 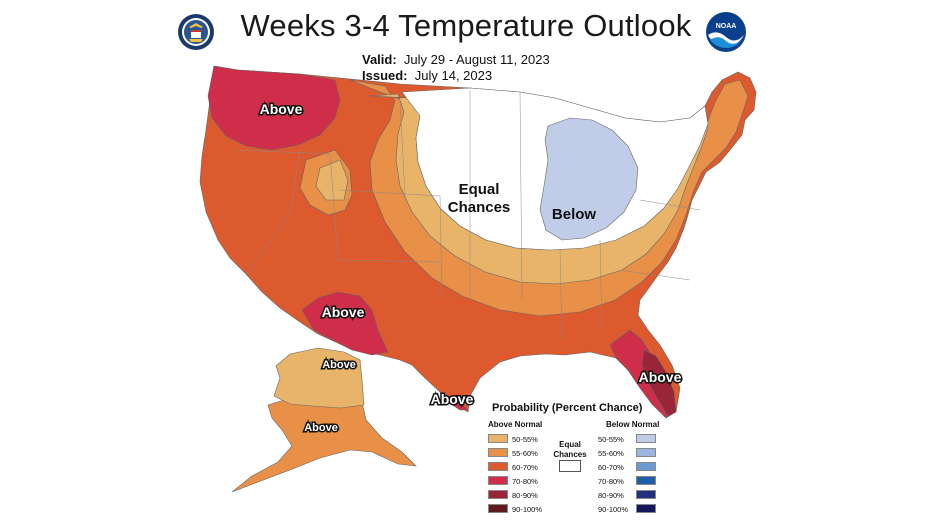 I want to click on legend-above-label: 80-90%, so click(x=525, y=495).